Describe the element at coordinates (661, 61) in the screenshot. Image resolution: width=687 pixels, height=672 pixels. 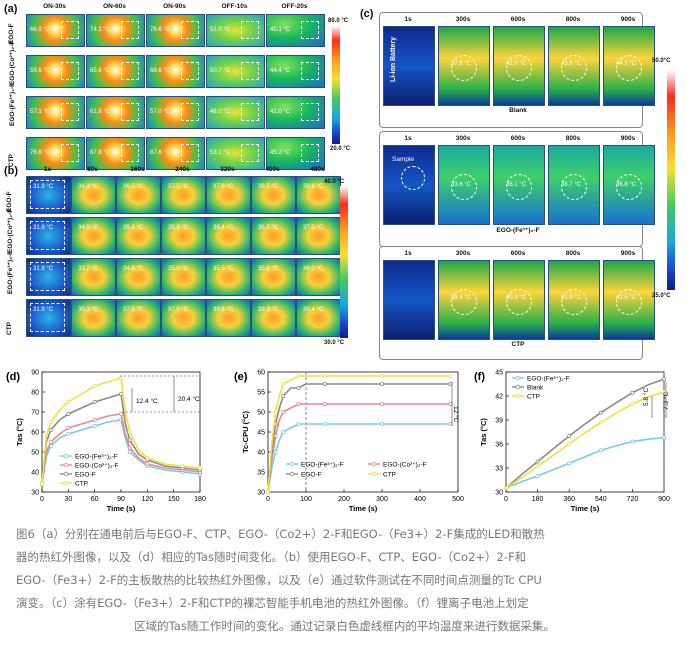
I see `colorbar-max-label: 50.0°C` at that location.